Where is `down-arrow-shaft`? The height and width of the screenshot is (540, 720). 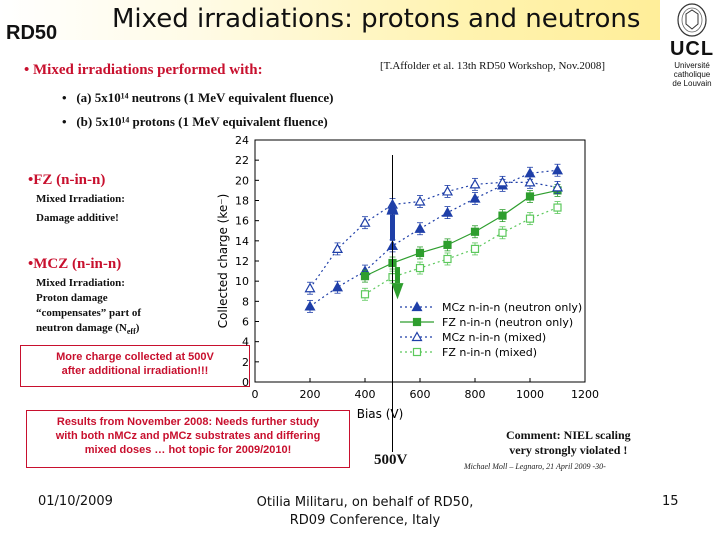
down-arrow-shaft is located at coordinates (397, 275).